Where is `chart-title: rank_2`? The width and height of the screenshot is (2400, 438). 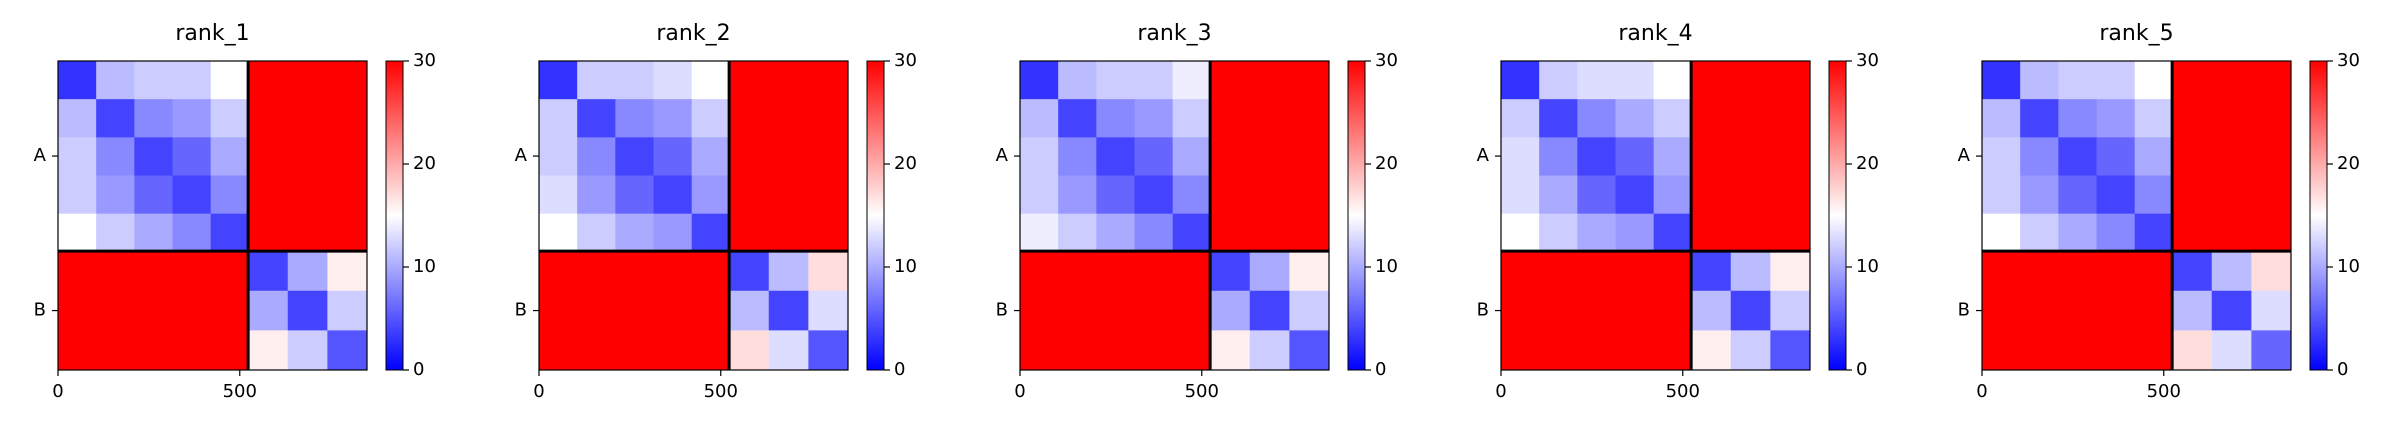 chart-title: rank_2 is located at coordinates (693, 33).